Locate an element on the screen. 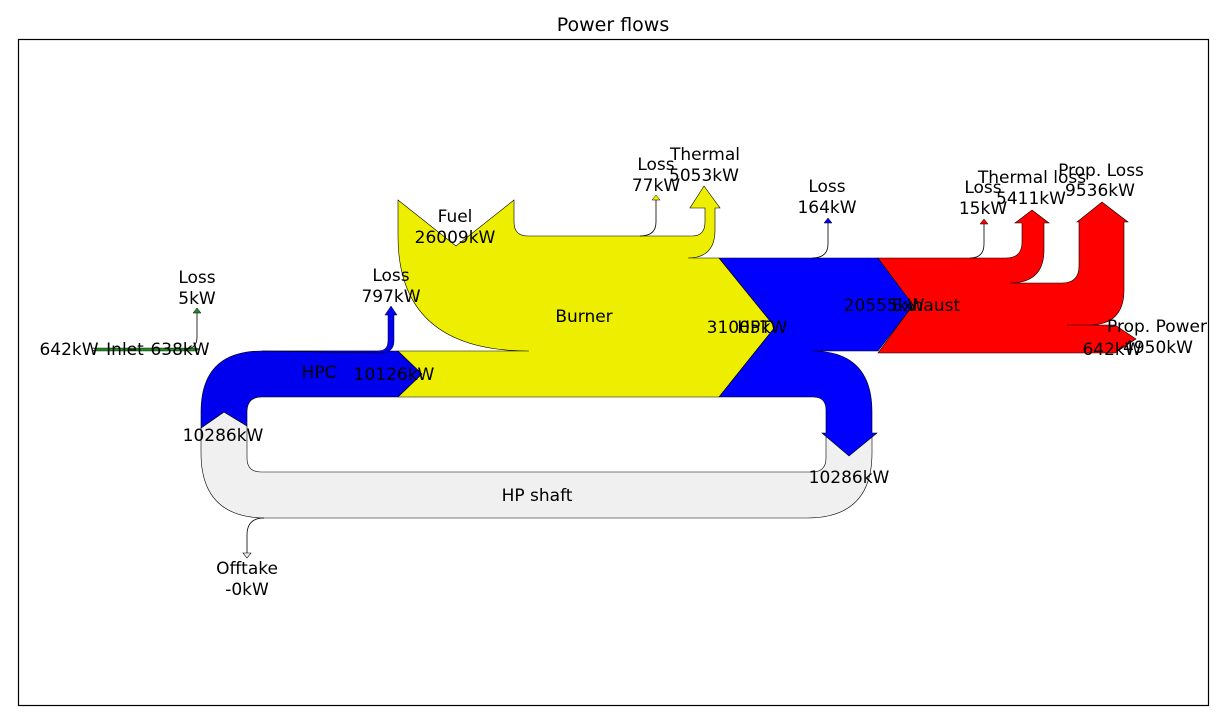 The image size is (1226, 723). inlet-loss-arrow is located at coordinates (197, 310).